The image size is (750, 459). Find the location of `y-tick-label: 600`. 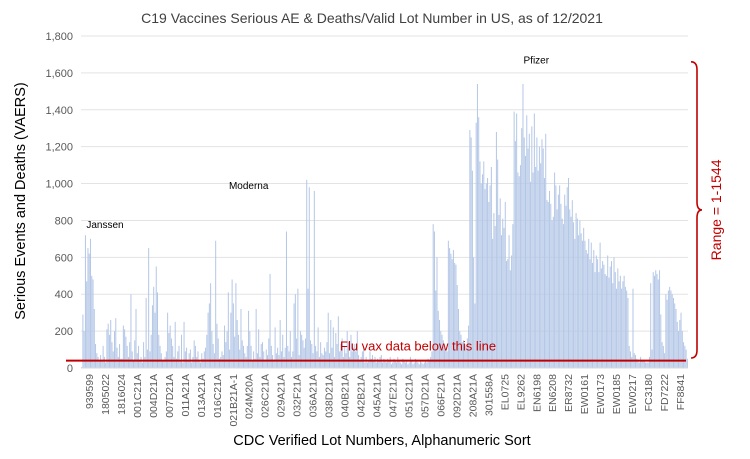

y-tick-label: 600 is located at coordinates (64, 258).